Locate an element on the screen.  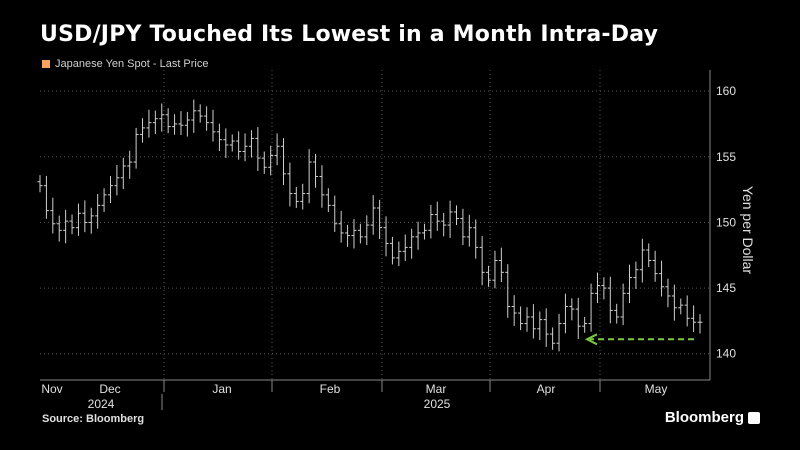
y-tick-label: 160 is located at coordinates (726, 91).